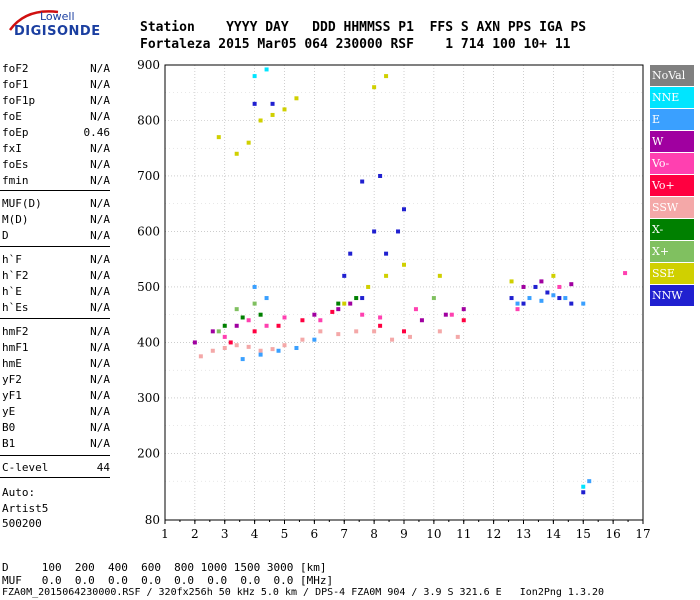 The width and height of the screenshot is (700, 600). Describe the element at coordinates (148, 398) in the screenshot. I see `y-tick-label: 300` at that location.